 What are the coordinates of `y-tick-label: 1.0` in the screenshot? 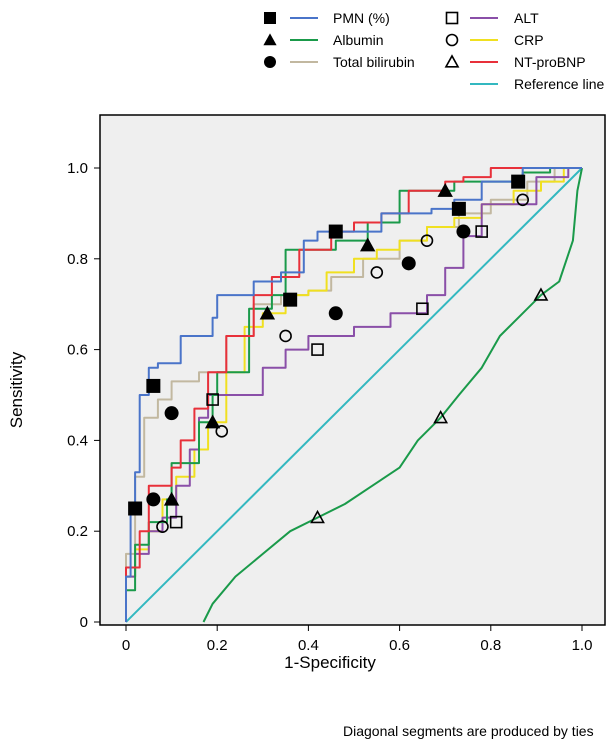 It's located at (77, 168).